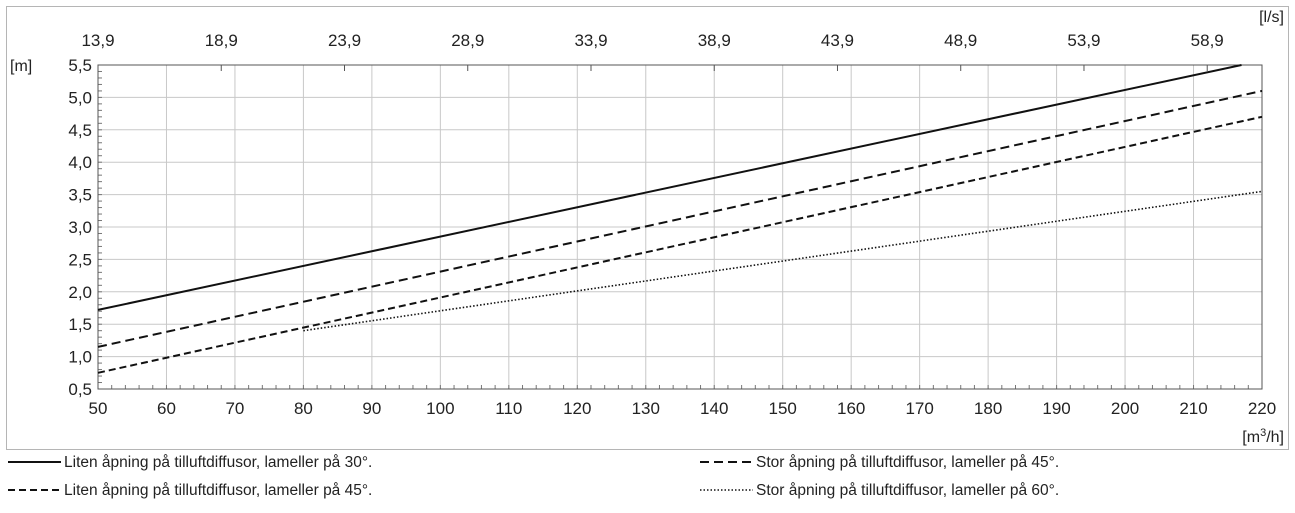  What do you see at coordinates (80, 195) in the screenshot?
I see `y-tick-label: 3,5` at bounding box center [80, 195].